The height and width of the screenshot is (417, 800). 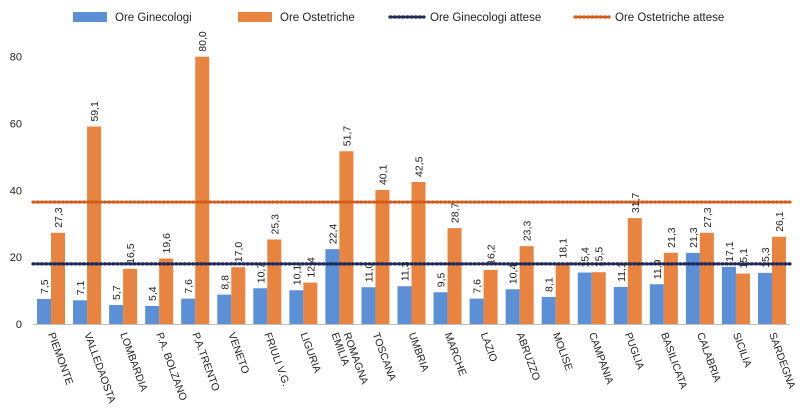 What do you see at coordinates (16, 258) in the screenshot?
I see `y-tick-label: 20` at bounding box center [16, 258].